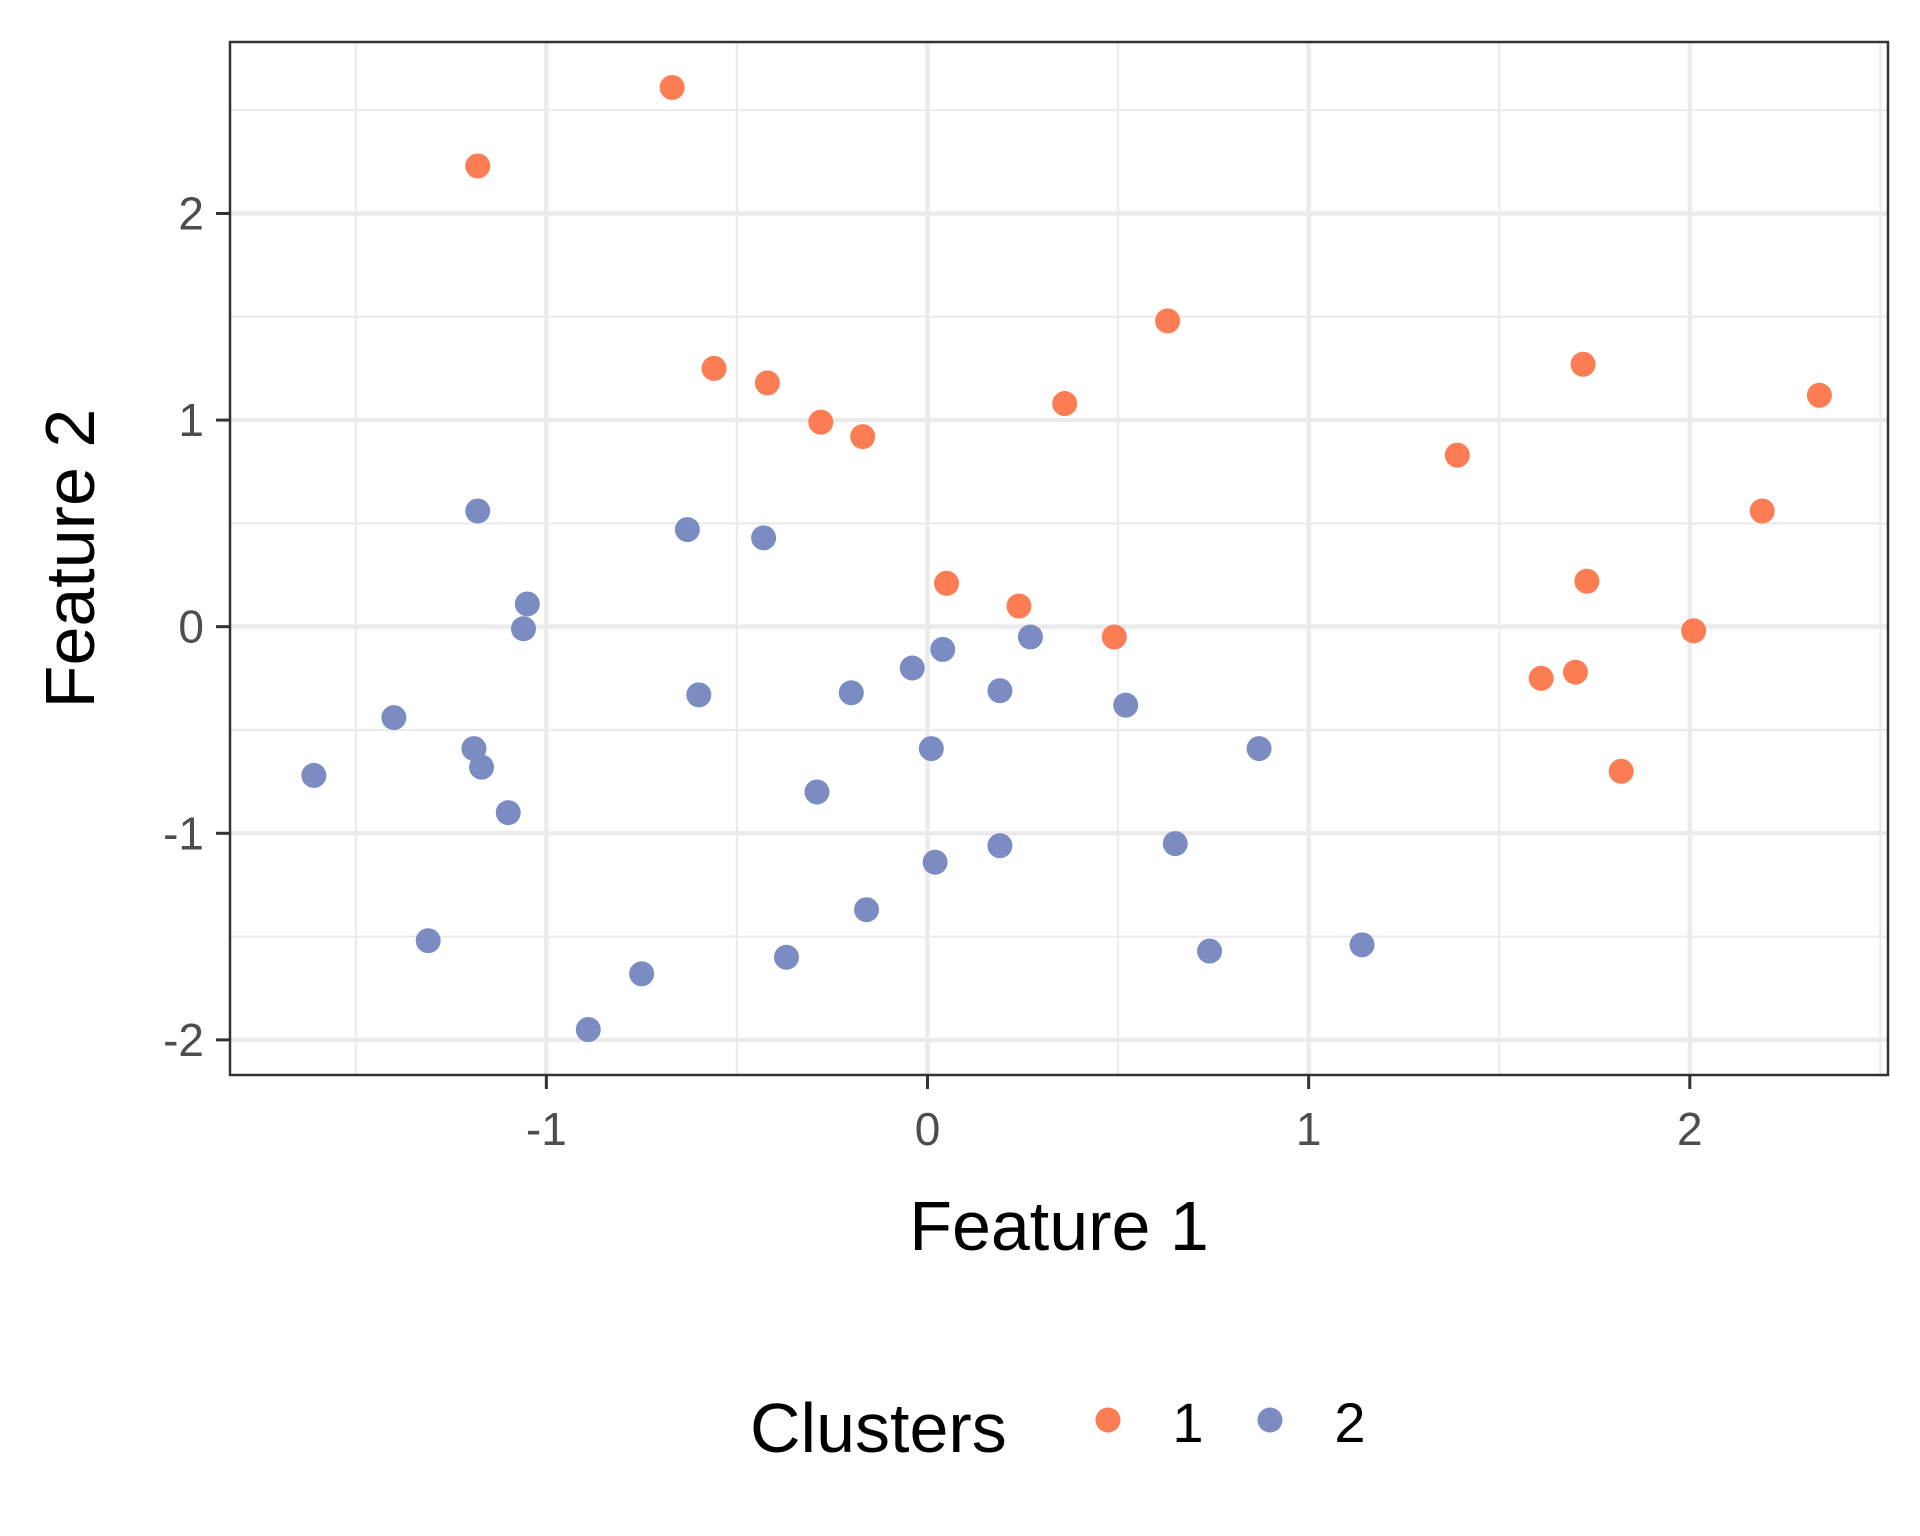 The image size is (1920, 1536). I want to click on legend-label-cluster-2: 2, so click(1349, 1422).